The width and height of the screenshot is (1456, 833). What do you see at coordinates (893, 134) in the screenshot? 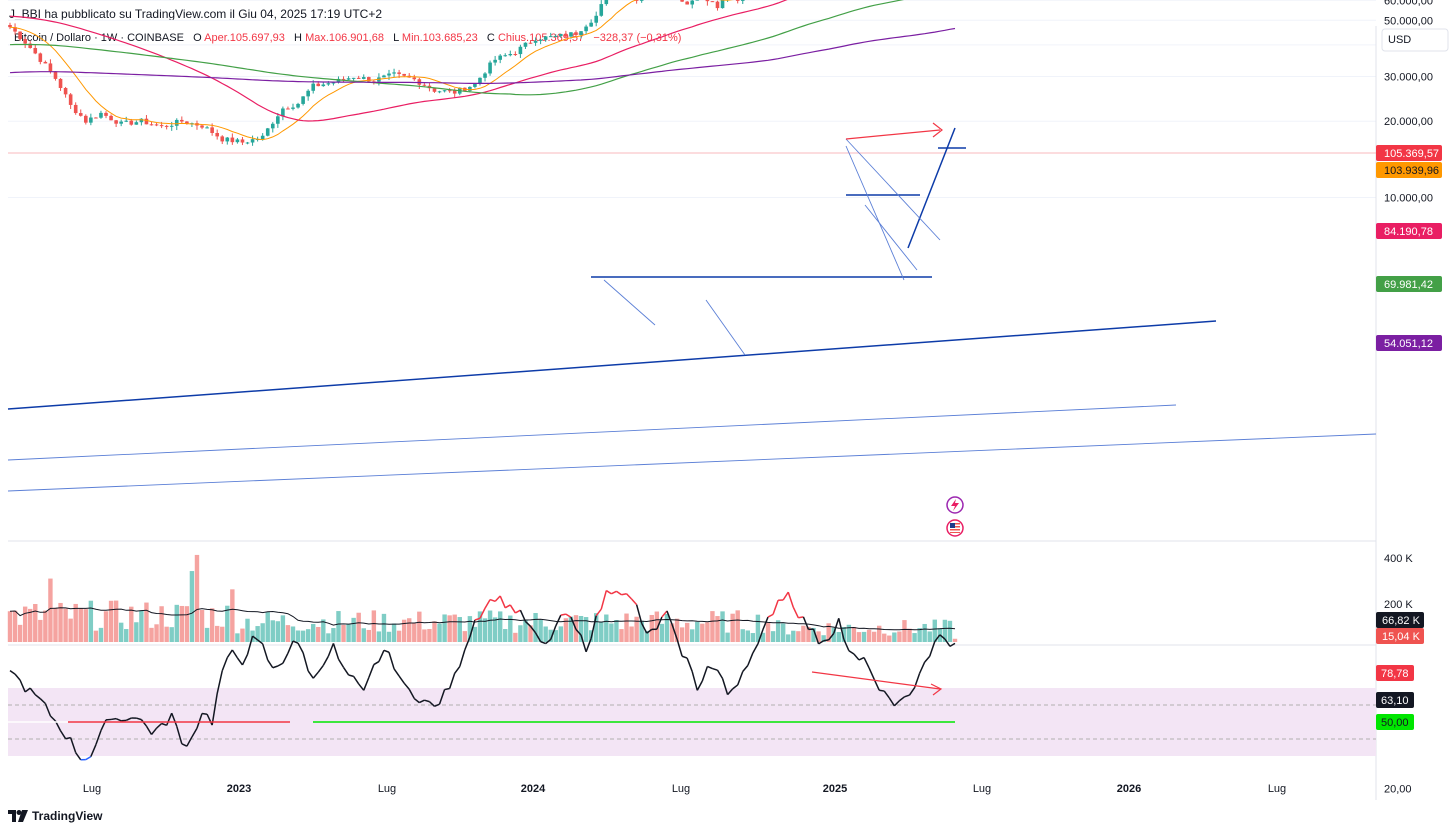
I see `divergence-arrow` at bounding box center [893, 134].